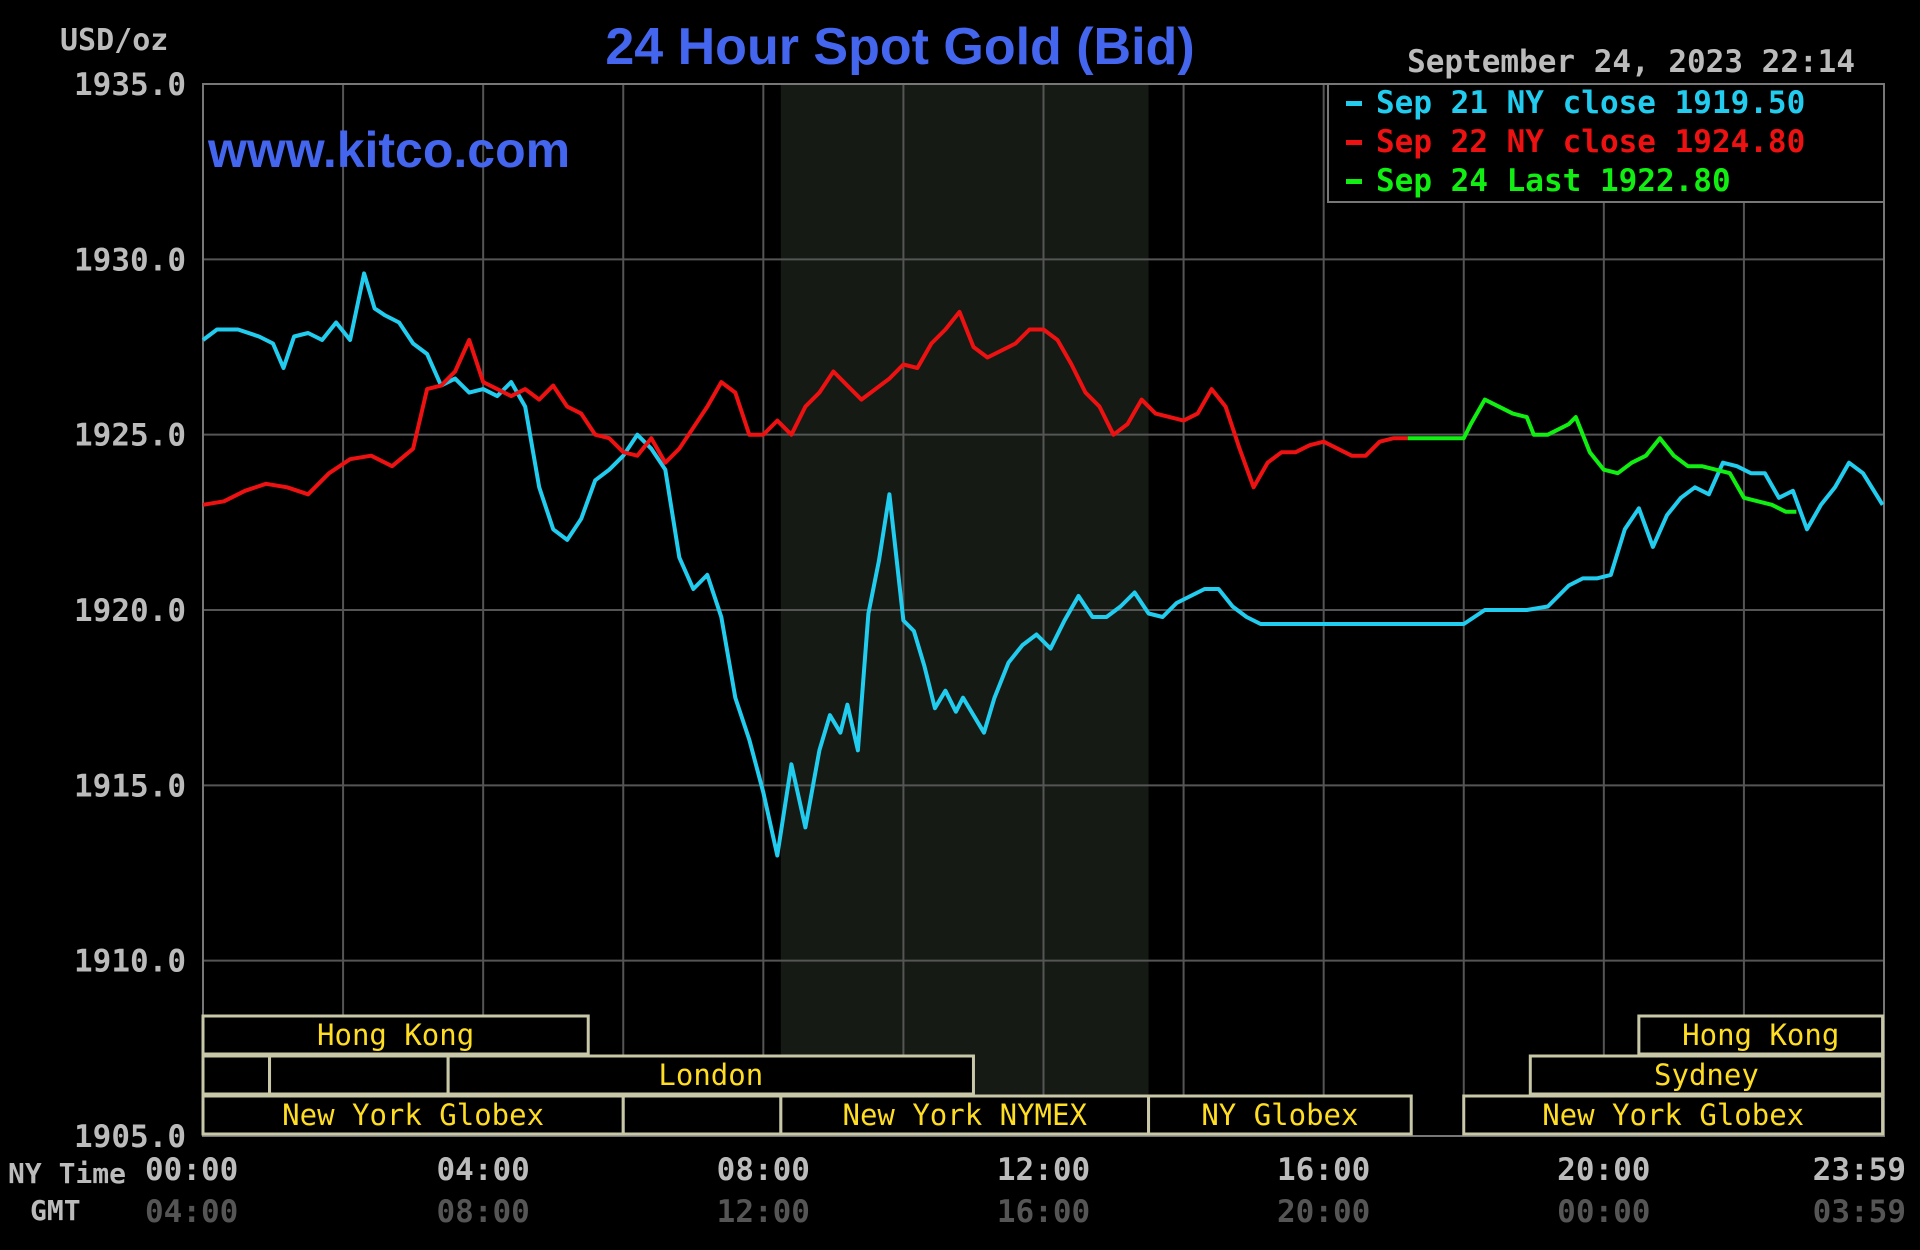  I want to click on legend-box, so click(1606, 143).